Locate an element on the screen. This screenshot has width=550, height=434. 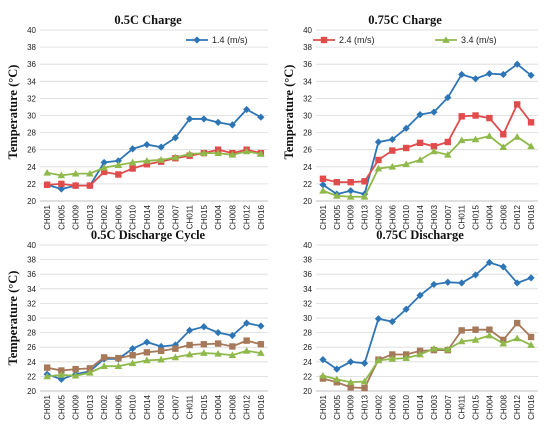
y-axis-label: Temperature (°C) is located at coordinates (13, 112).